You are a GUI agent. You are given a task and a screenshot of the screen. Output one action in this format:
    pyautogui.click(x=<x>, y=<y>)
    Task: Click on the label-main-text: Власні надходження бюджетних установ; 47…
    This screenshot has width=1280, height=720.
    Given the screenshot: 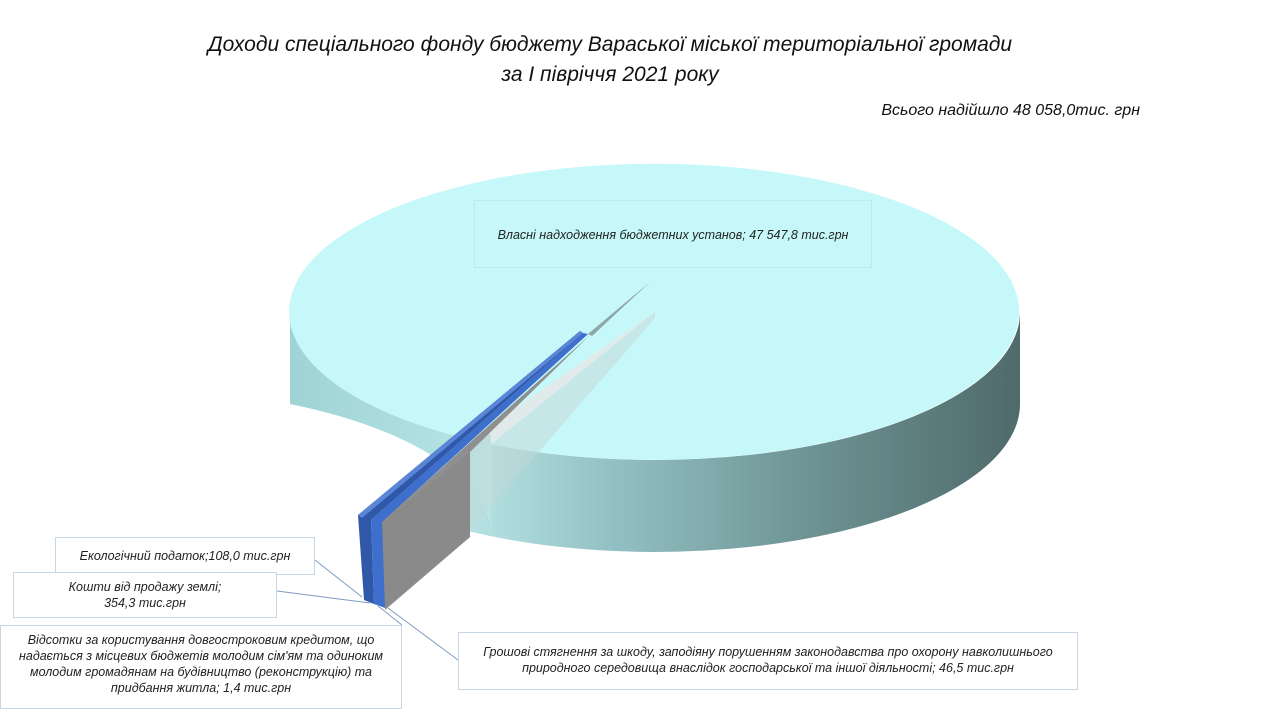 What is the action you would take?
    pyautogui.click(x=673, y=235)
    